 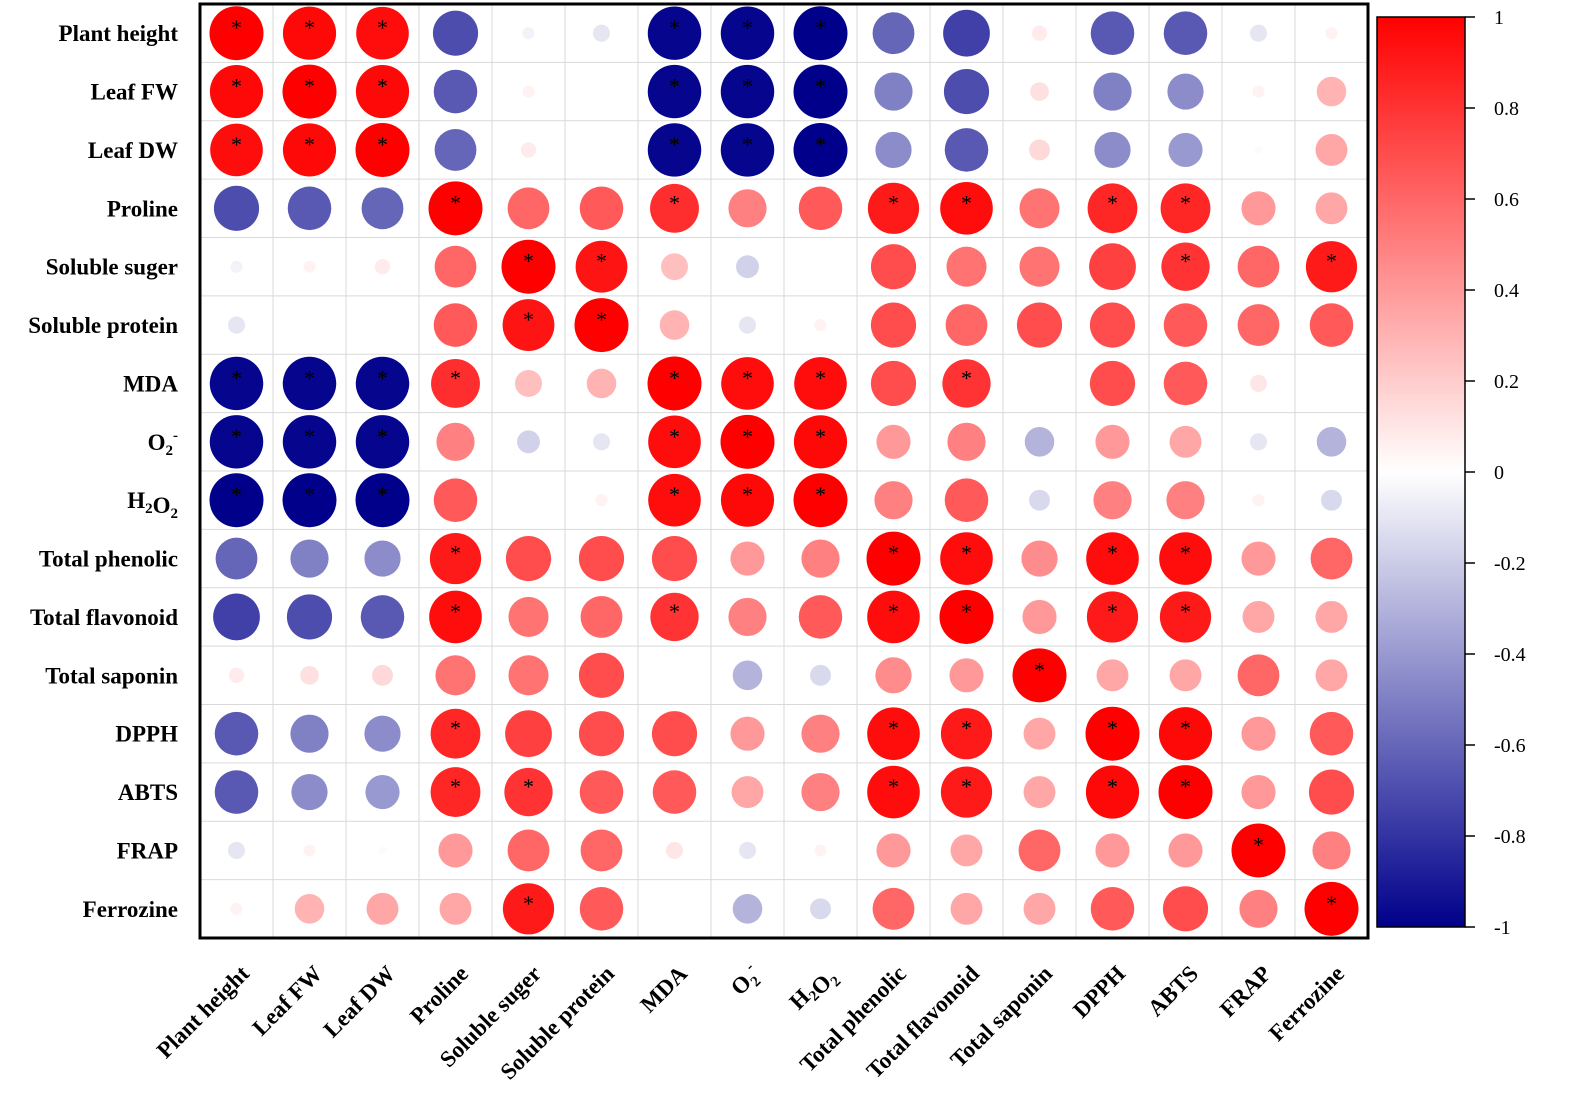 I want to click on colorbar-tick-label: 1, so click(x=1499, y=18).